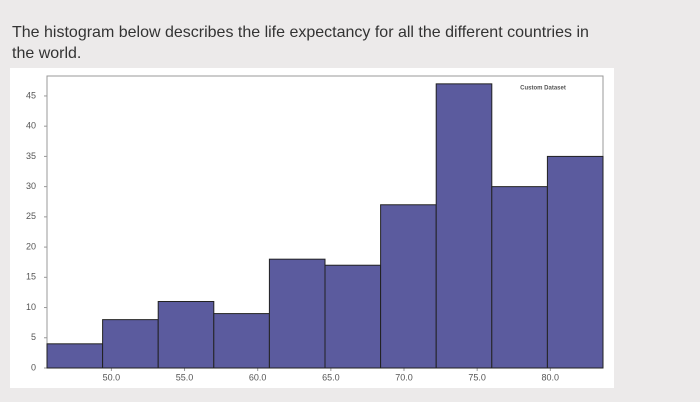 This screenshot has height=402, width=700. I want to click on x-tick-label: 65.0, so click(331, 377).